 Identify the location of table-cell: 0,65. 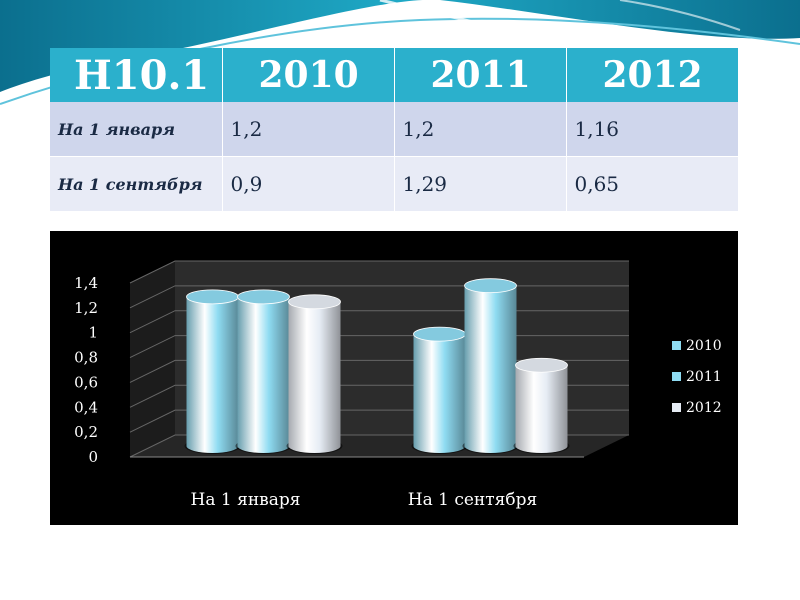
(652, 184).